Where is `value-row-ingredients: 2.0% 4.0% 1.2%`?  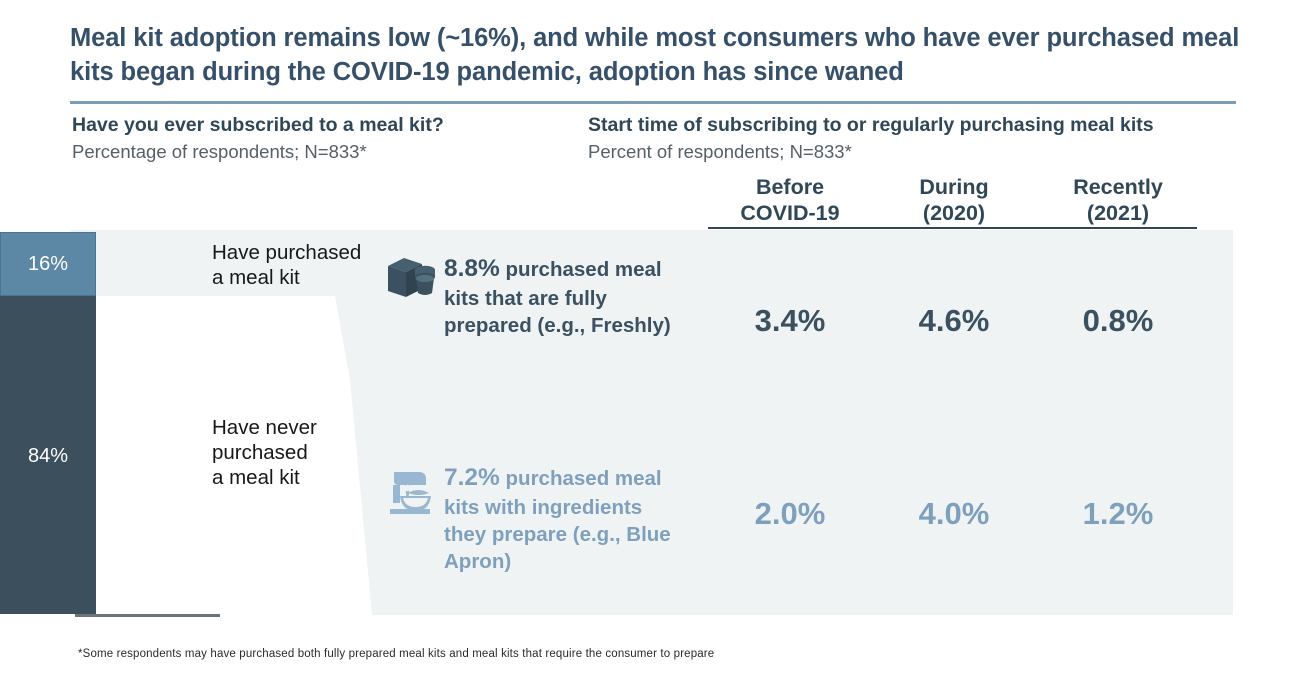
value-row-ingredients: 2.0% 4.0% 1.2% is located at coordinates (954, 513).